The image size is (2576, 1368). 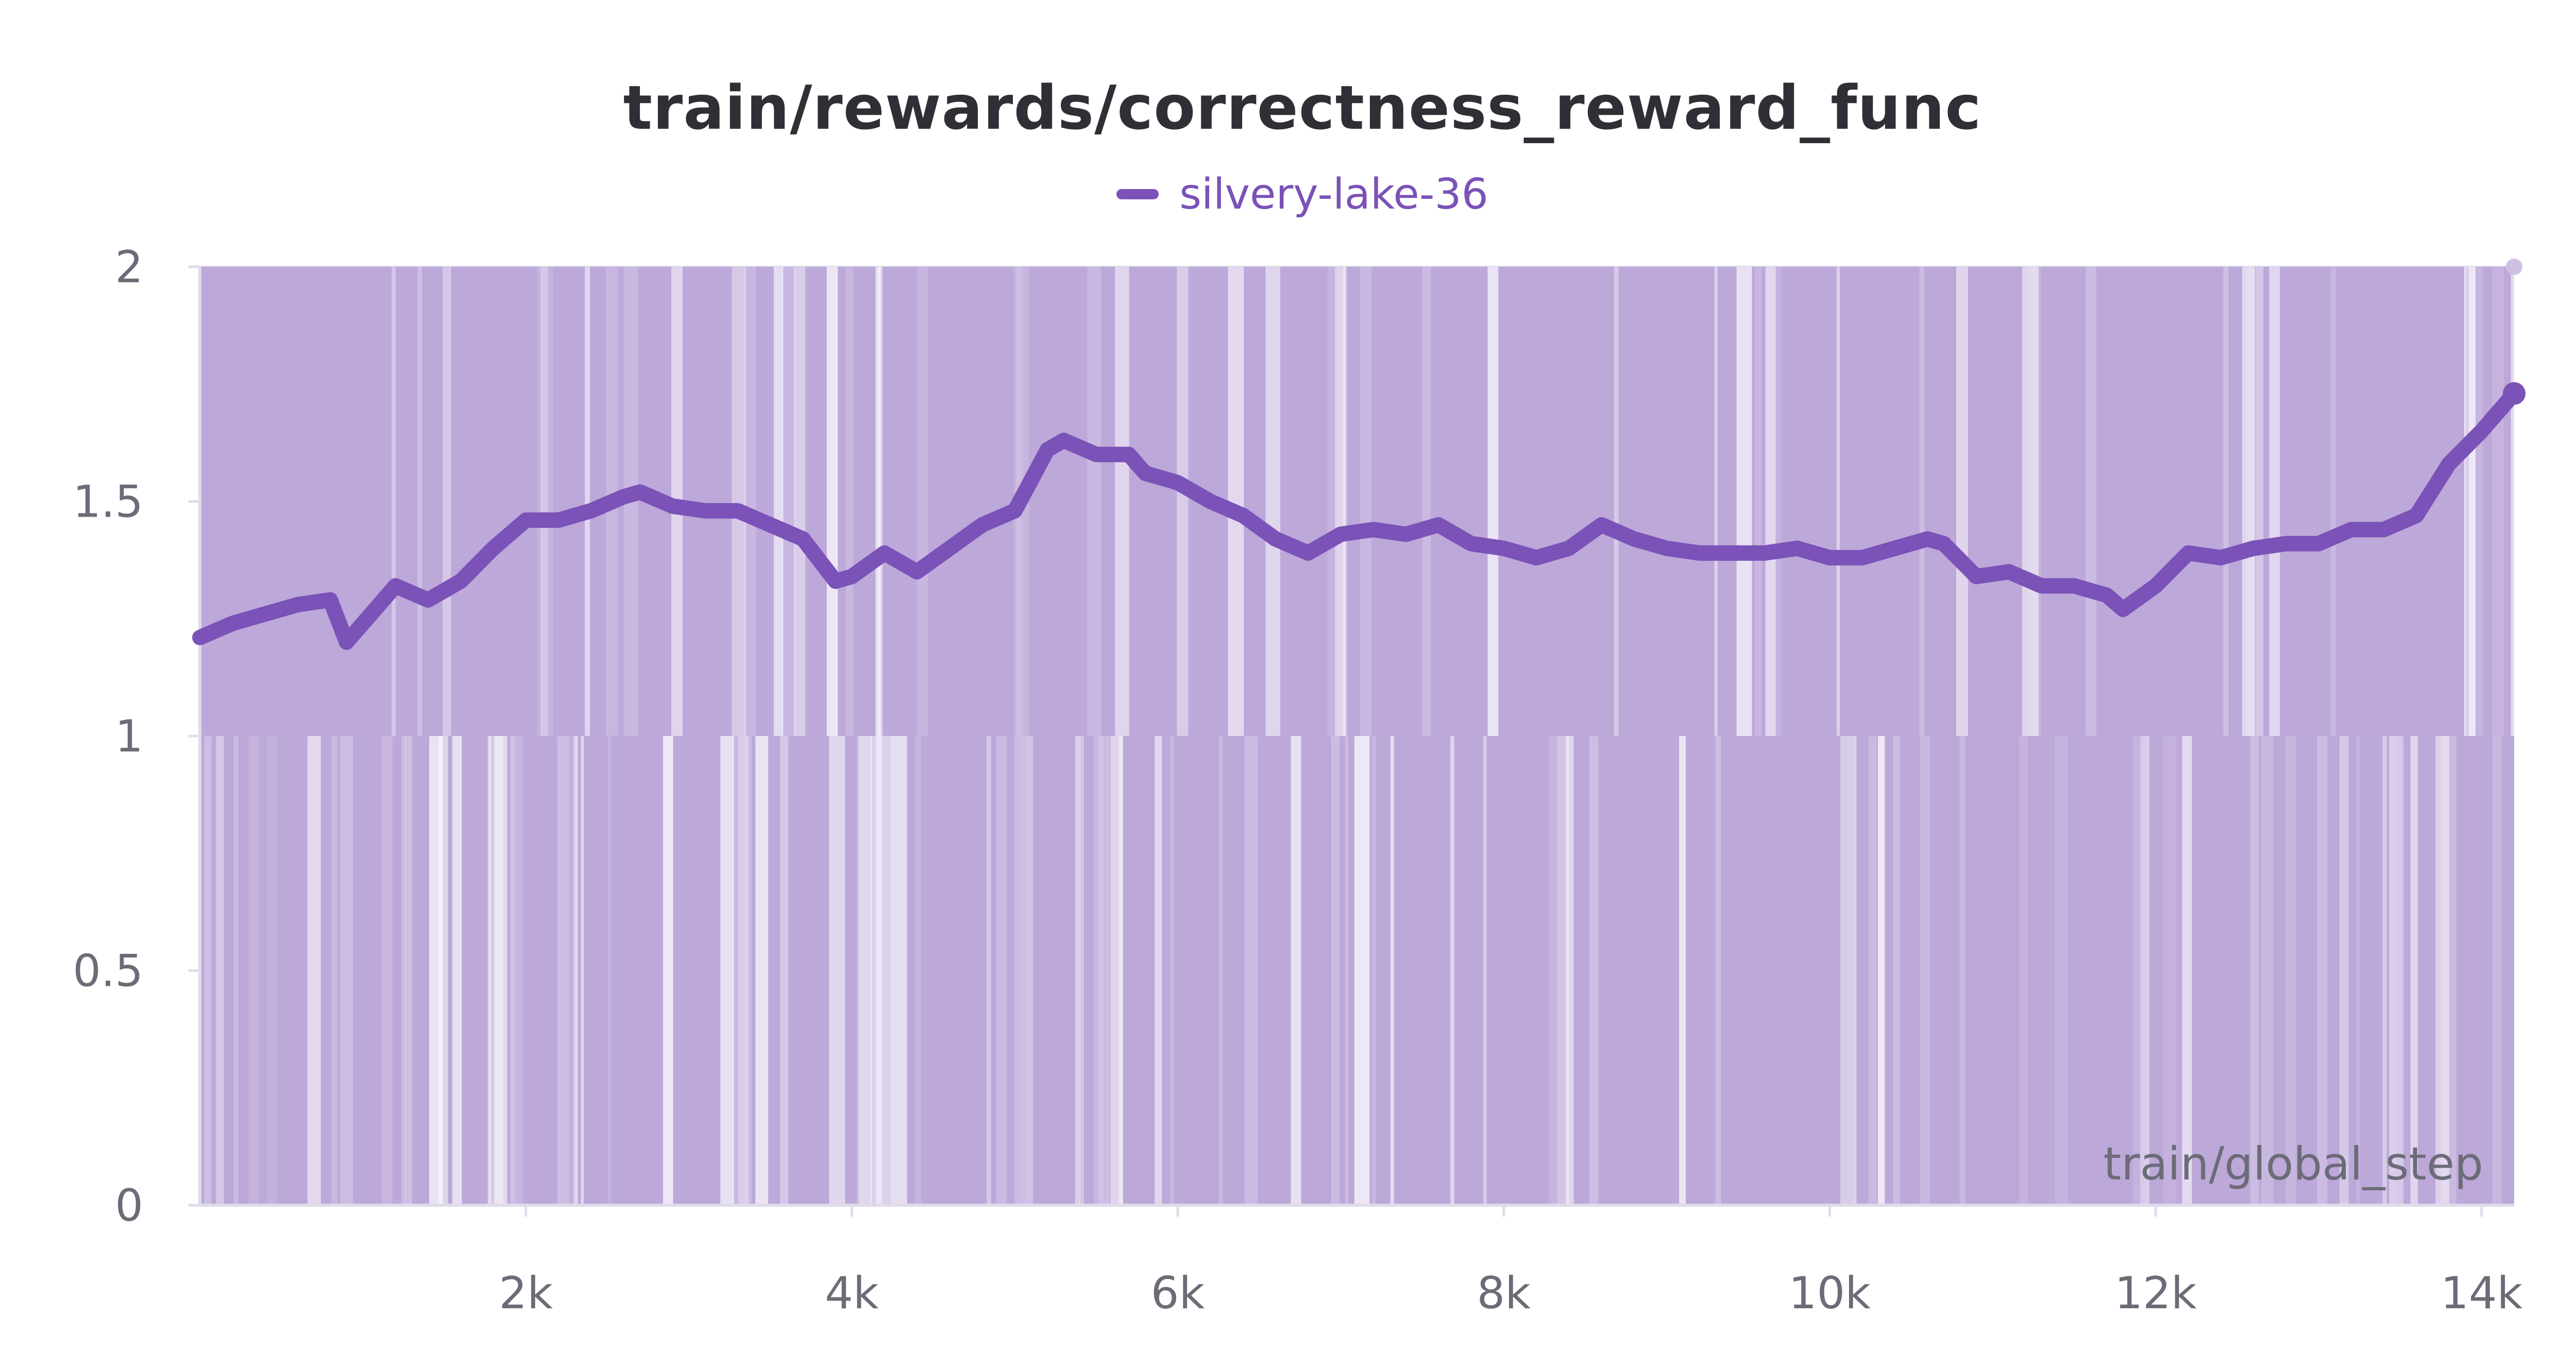 What do you see at coordinates (2481, 1293) in the screenshot?
I see `x-tick-label: 14k` at bounding box center [2481, 1293].